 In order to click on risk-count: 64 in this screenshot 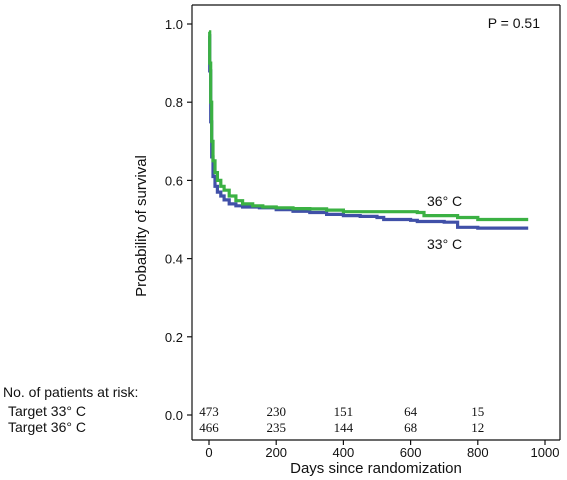, I will do `click(411, 411)`.